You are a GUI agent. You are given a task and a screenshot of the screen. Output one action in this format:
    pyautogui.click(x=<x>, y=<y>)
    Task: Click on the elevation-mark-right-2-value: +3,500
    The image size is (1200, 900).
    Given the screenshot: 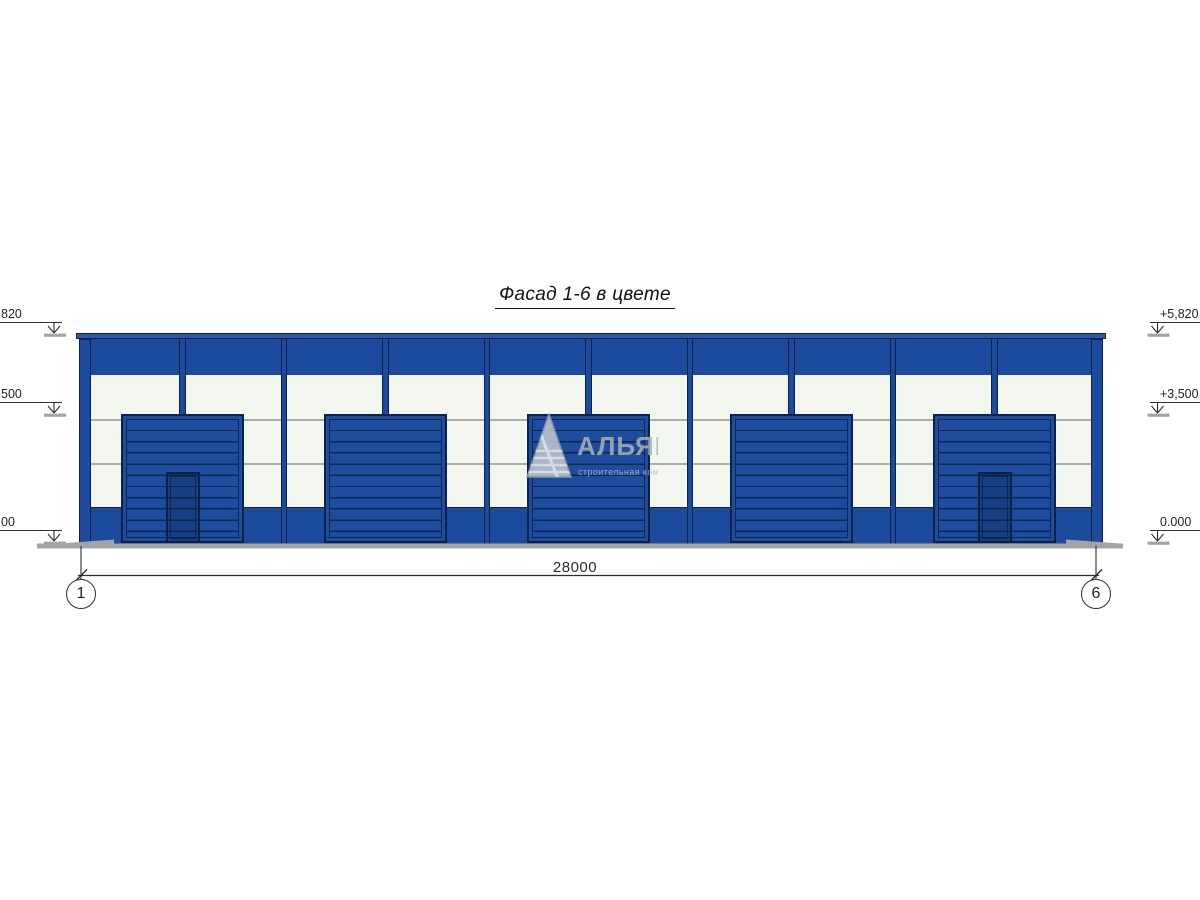 What is the action you would take?
    pyautogui.click(x=1179, y=393)
    